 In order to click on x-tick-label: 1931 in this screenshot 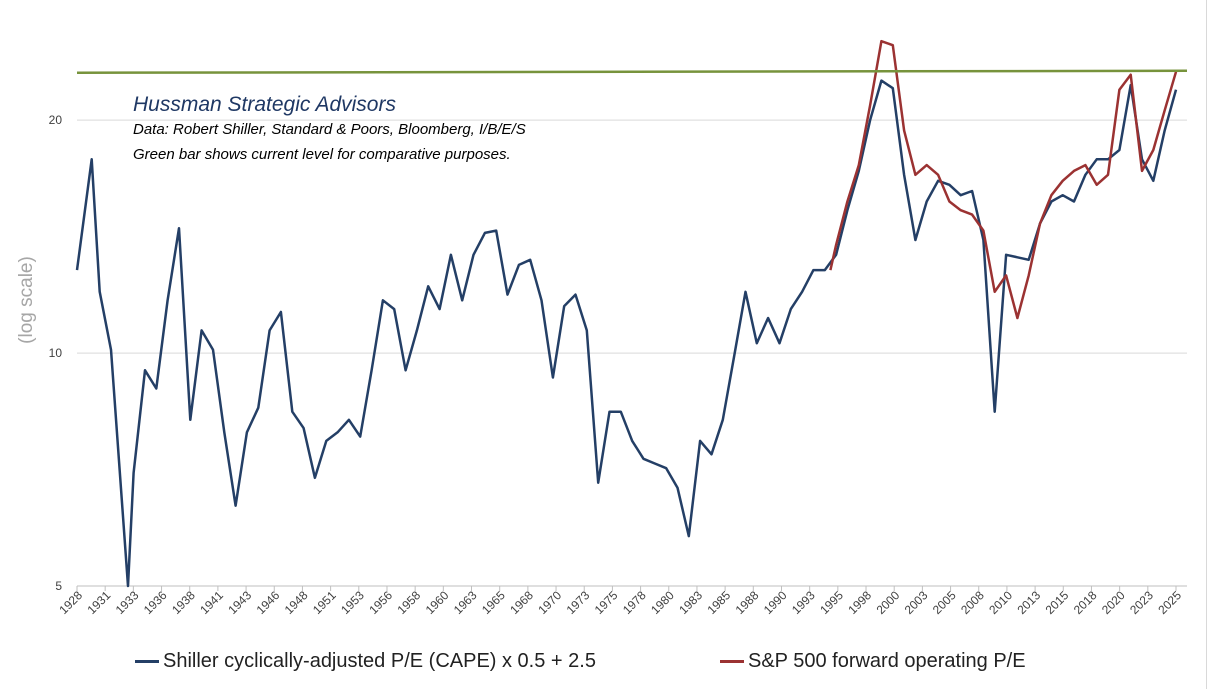, I will do `click(99, 602)`.